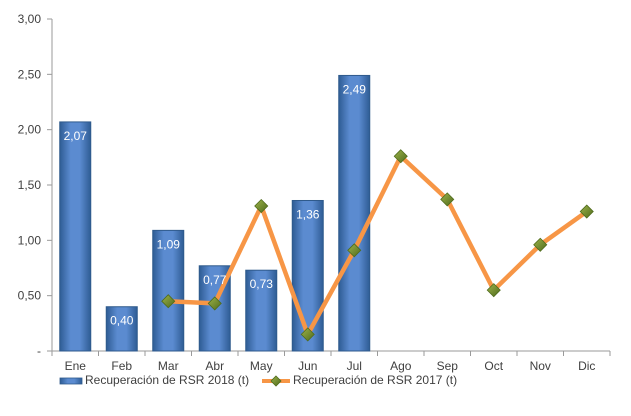 This screenshot has height=416, width=631. What do you see at coordinates (167, 380) in the screenshot?
I see `legend-label-2018: Recuperación de RSR 2018 (t)` at bounding box center [167, 380].